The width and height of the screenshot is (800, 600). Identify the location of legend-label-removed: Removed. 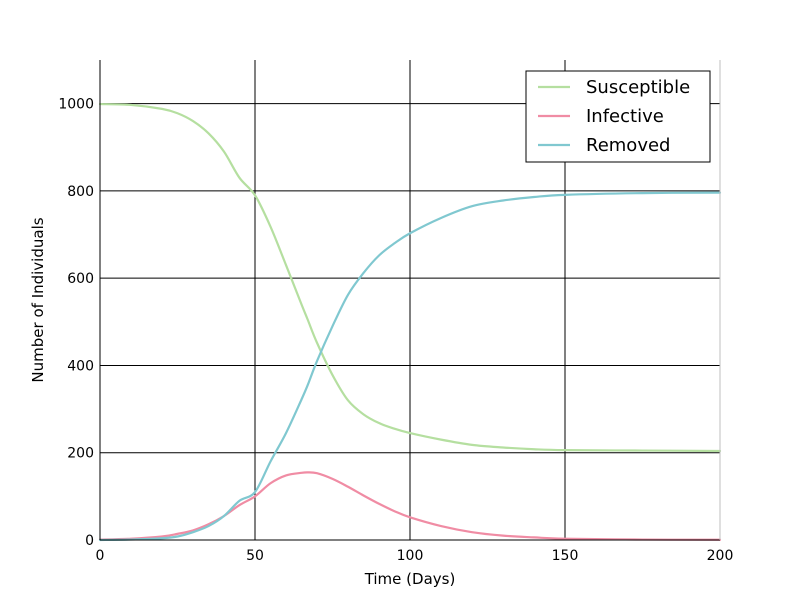
(628, 145).